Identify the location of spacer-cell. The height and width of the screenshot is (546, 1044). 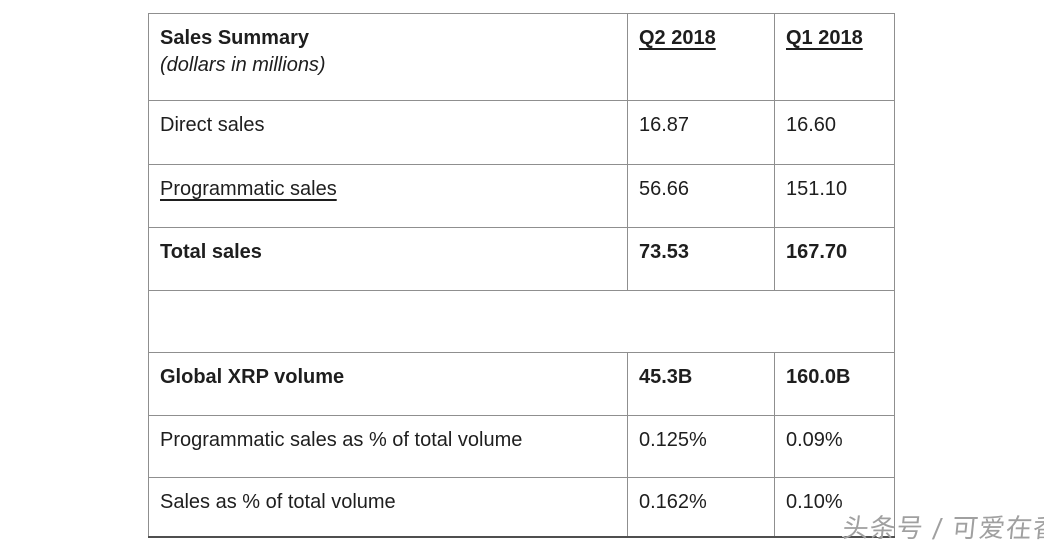
(521, 321).